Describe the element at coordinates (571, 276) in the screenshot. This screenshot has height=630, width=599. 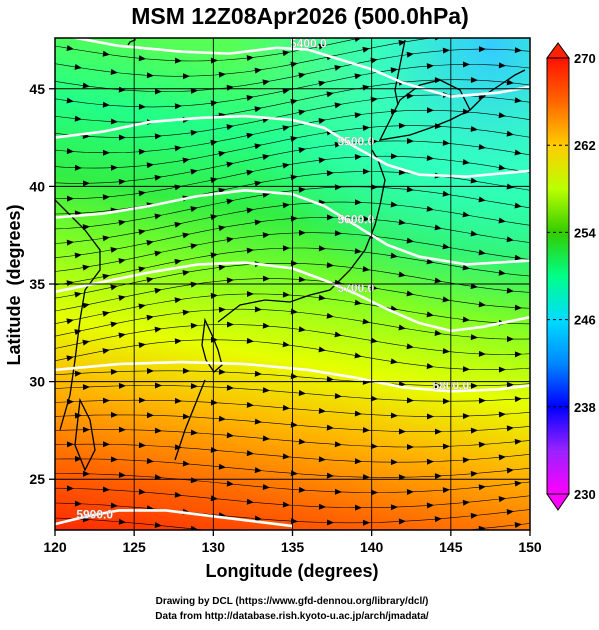
I see `colorbar: 230 238 246 254 262 270` at that location.